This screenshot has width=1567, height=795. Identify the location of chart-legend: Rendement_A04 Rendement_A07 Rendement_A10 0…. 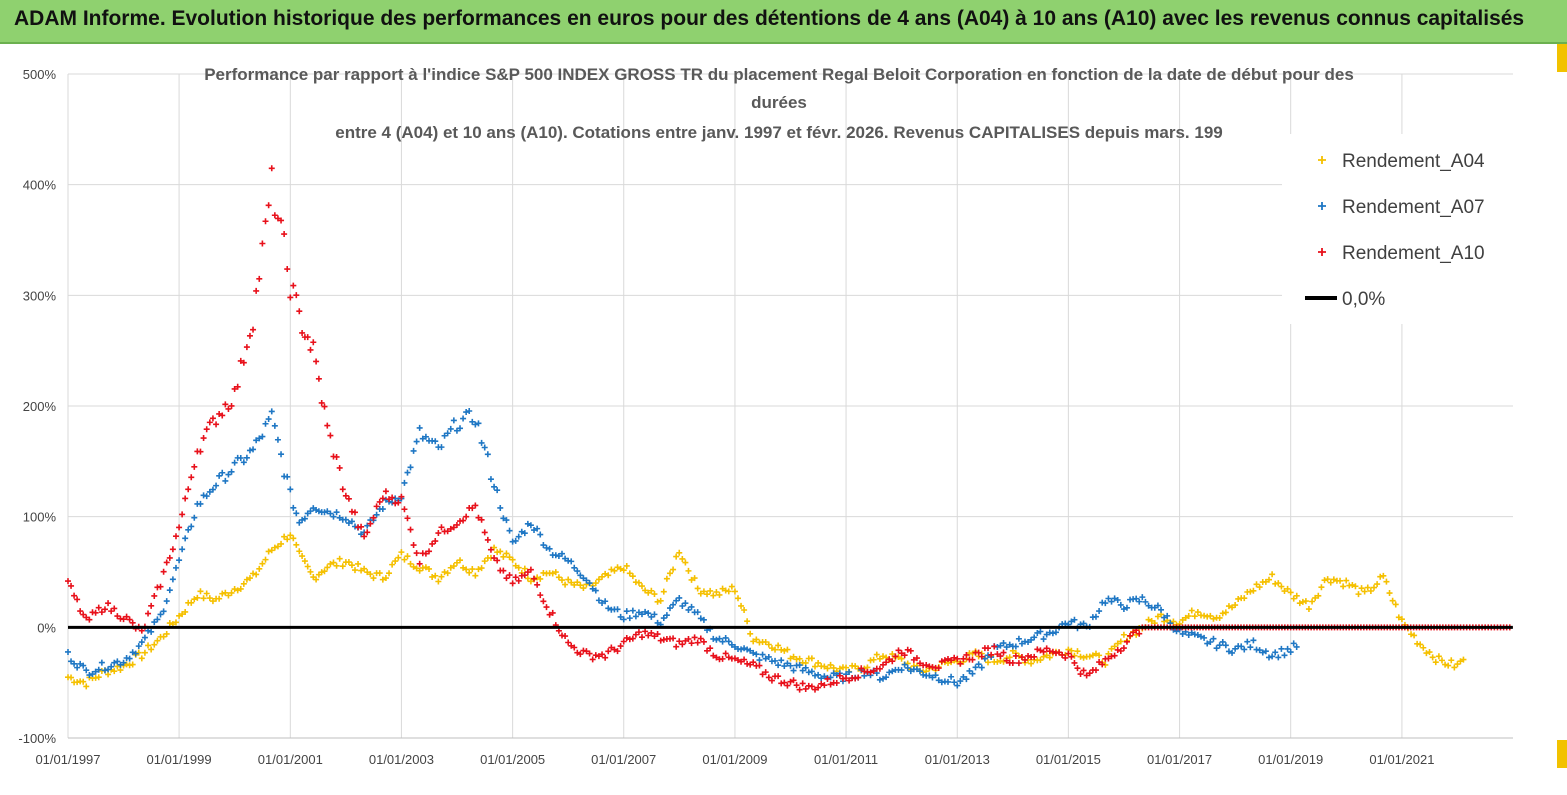
(1400, 229).